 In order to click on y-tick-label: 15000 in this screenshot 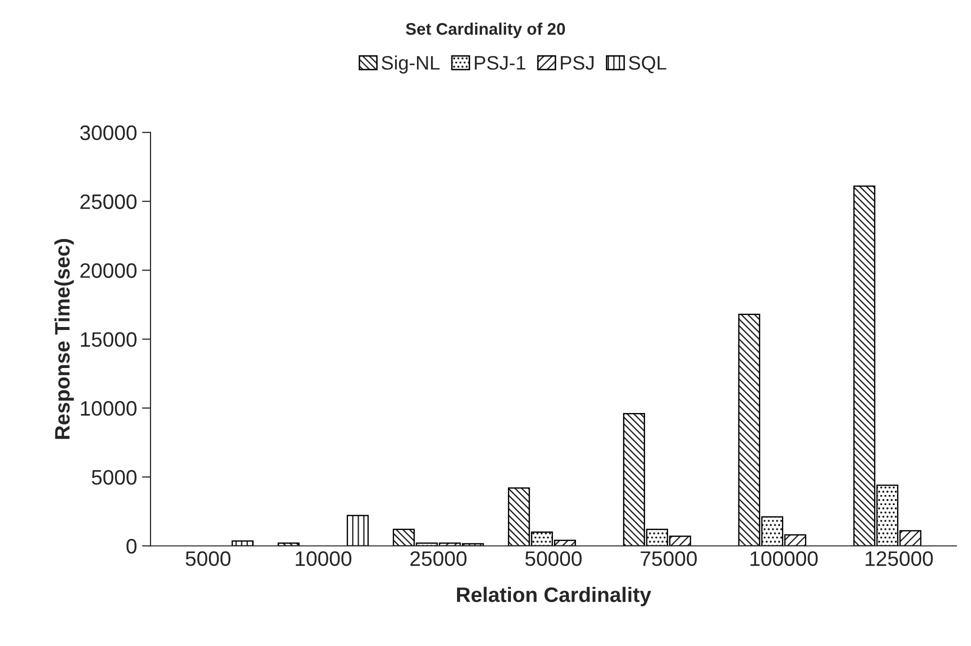, I will do `click(108, 339)`.